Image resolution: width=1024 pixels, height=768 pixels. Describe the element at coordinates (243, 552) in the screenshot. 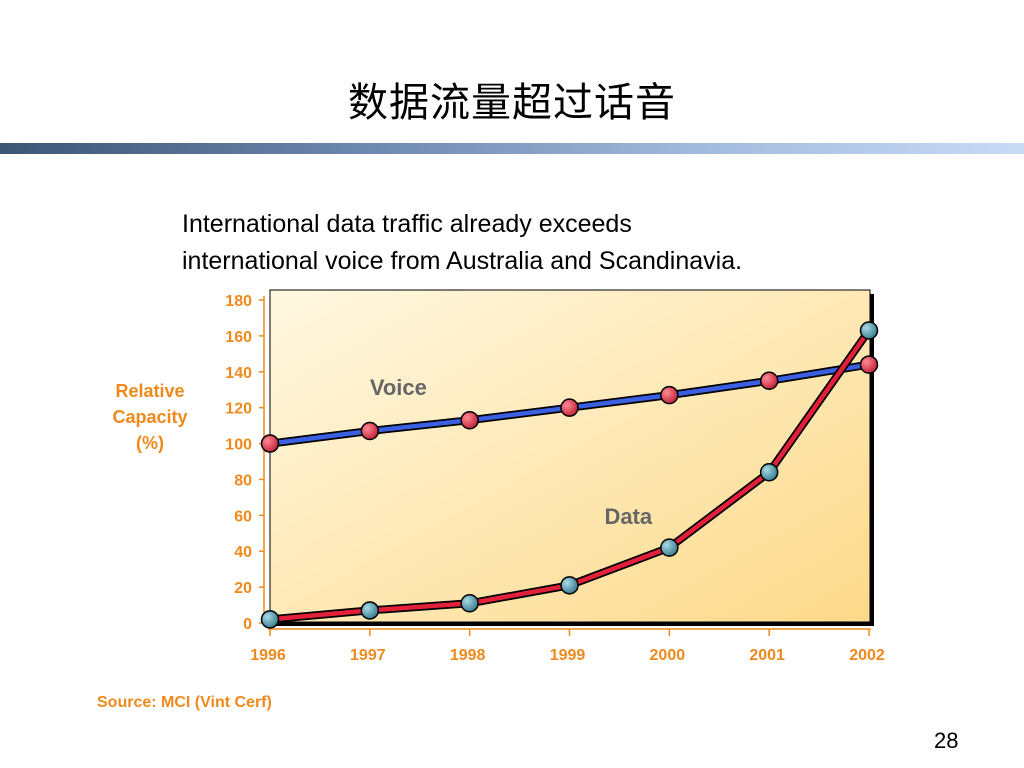

I see `y-tick-label: 40` at that location.